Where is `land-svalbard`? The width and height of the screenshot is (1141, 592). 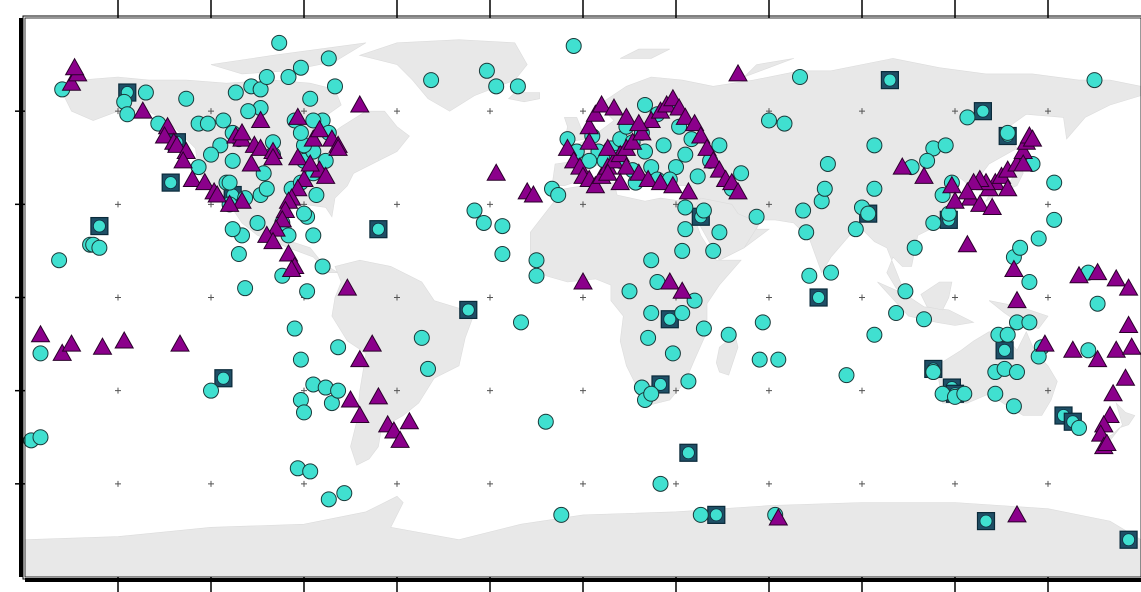 land-svalbard is located at coordinates (645, 53).